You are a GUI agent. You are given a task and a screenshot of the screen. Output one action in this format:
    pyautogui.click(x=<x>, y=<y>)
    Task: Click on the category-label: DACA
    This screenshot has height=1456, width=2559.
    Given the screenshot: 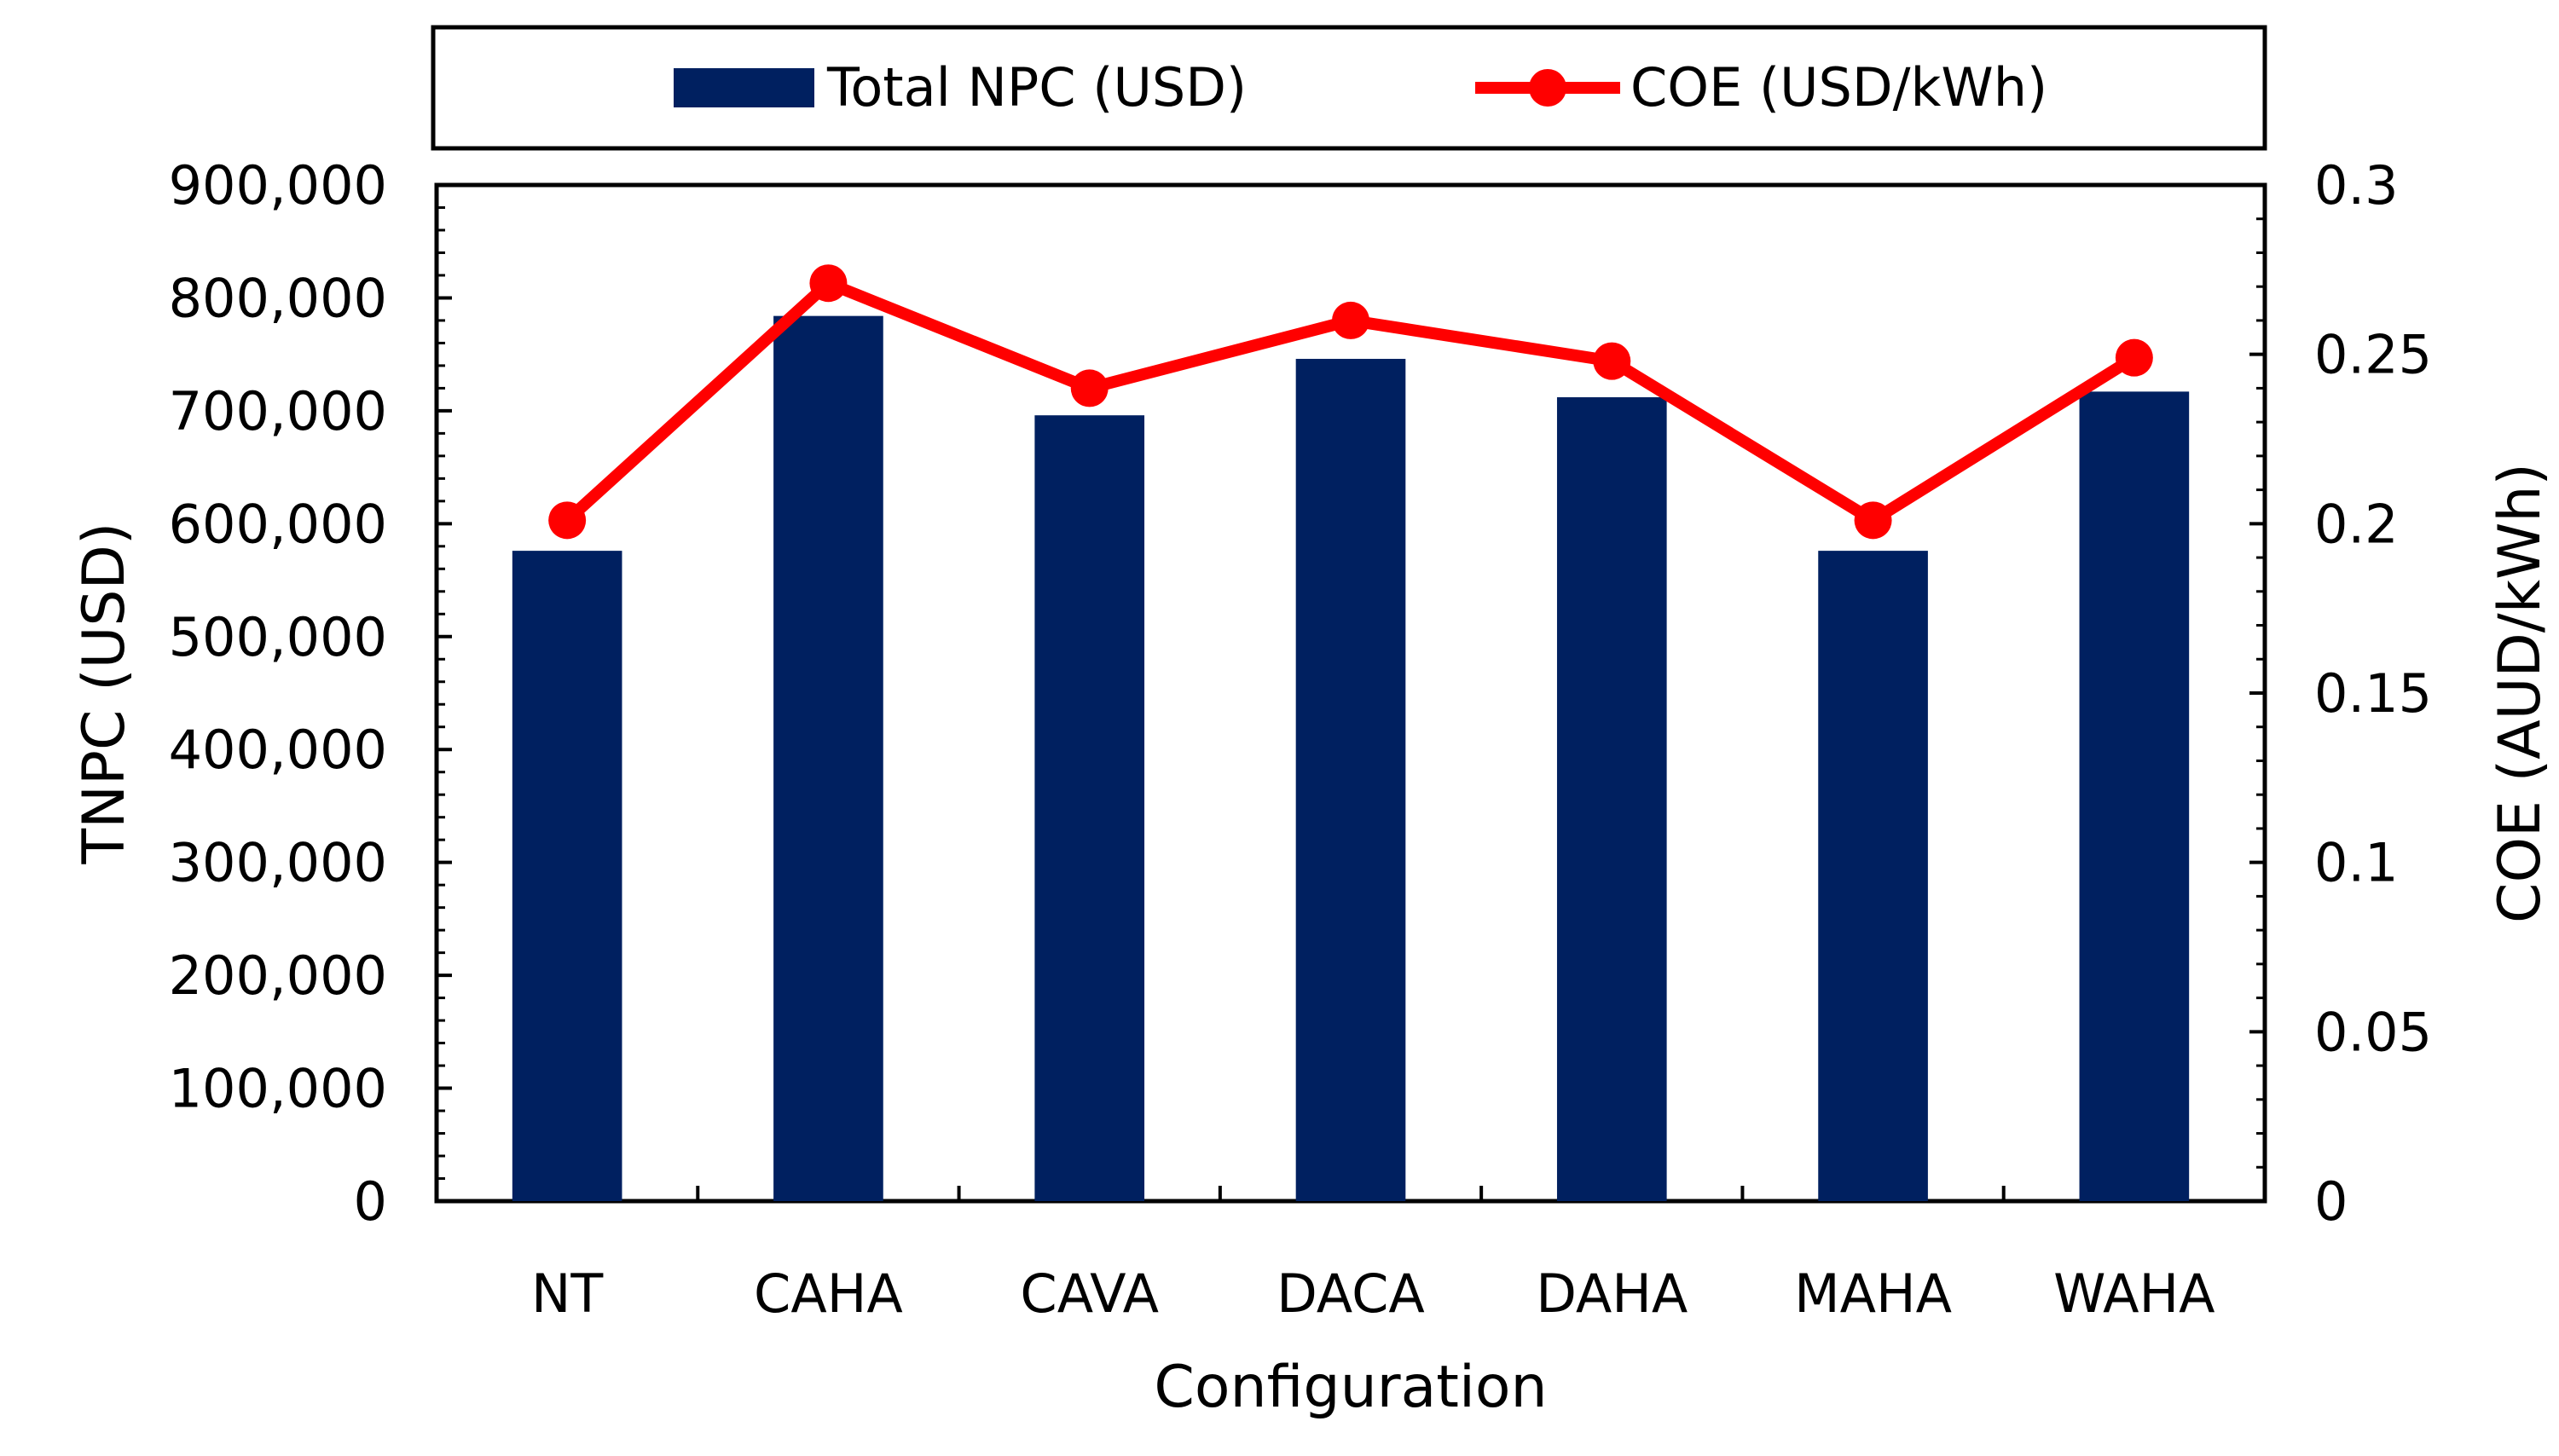 What is the action you would take?
    pyautogui.click(x=1351, y=1293)
    